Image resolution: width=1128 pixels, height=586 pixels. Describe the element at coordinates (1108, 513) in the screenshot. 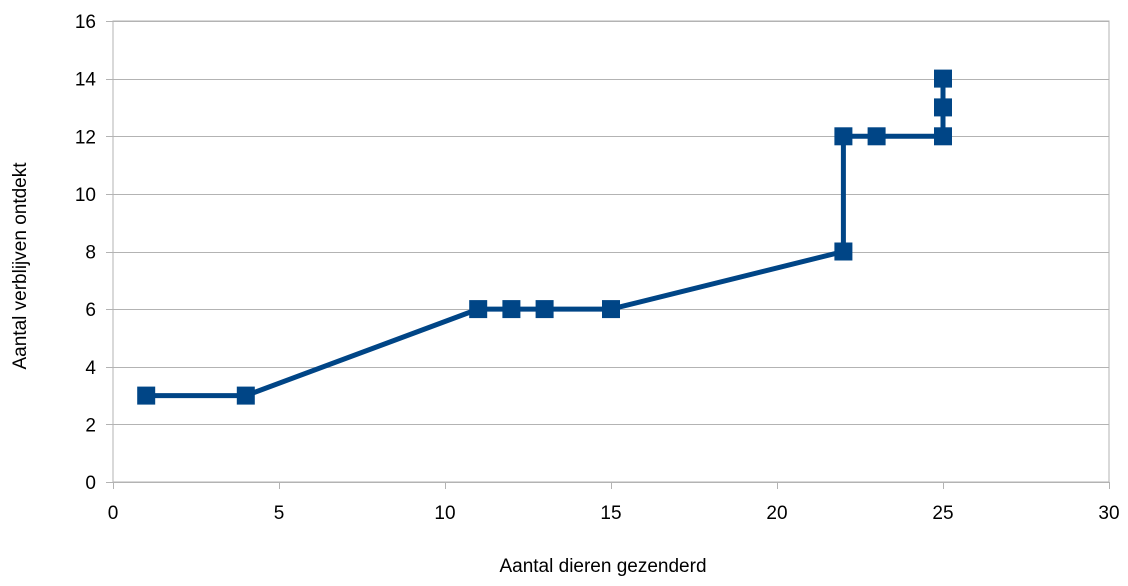

I see `x-tick-label-6: 30` at that location.